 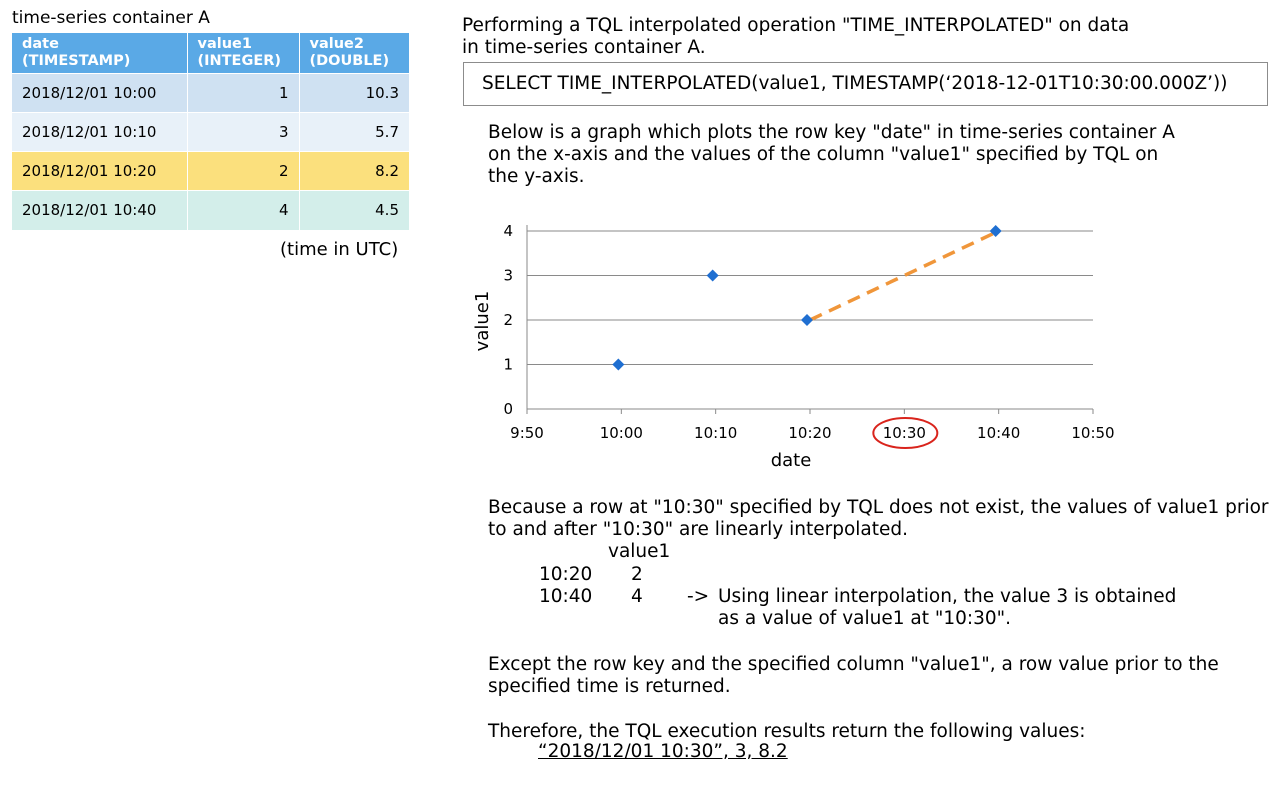 I want to click on x-tick-label: 9:50, so click(x=527, y=433).